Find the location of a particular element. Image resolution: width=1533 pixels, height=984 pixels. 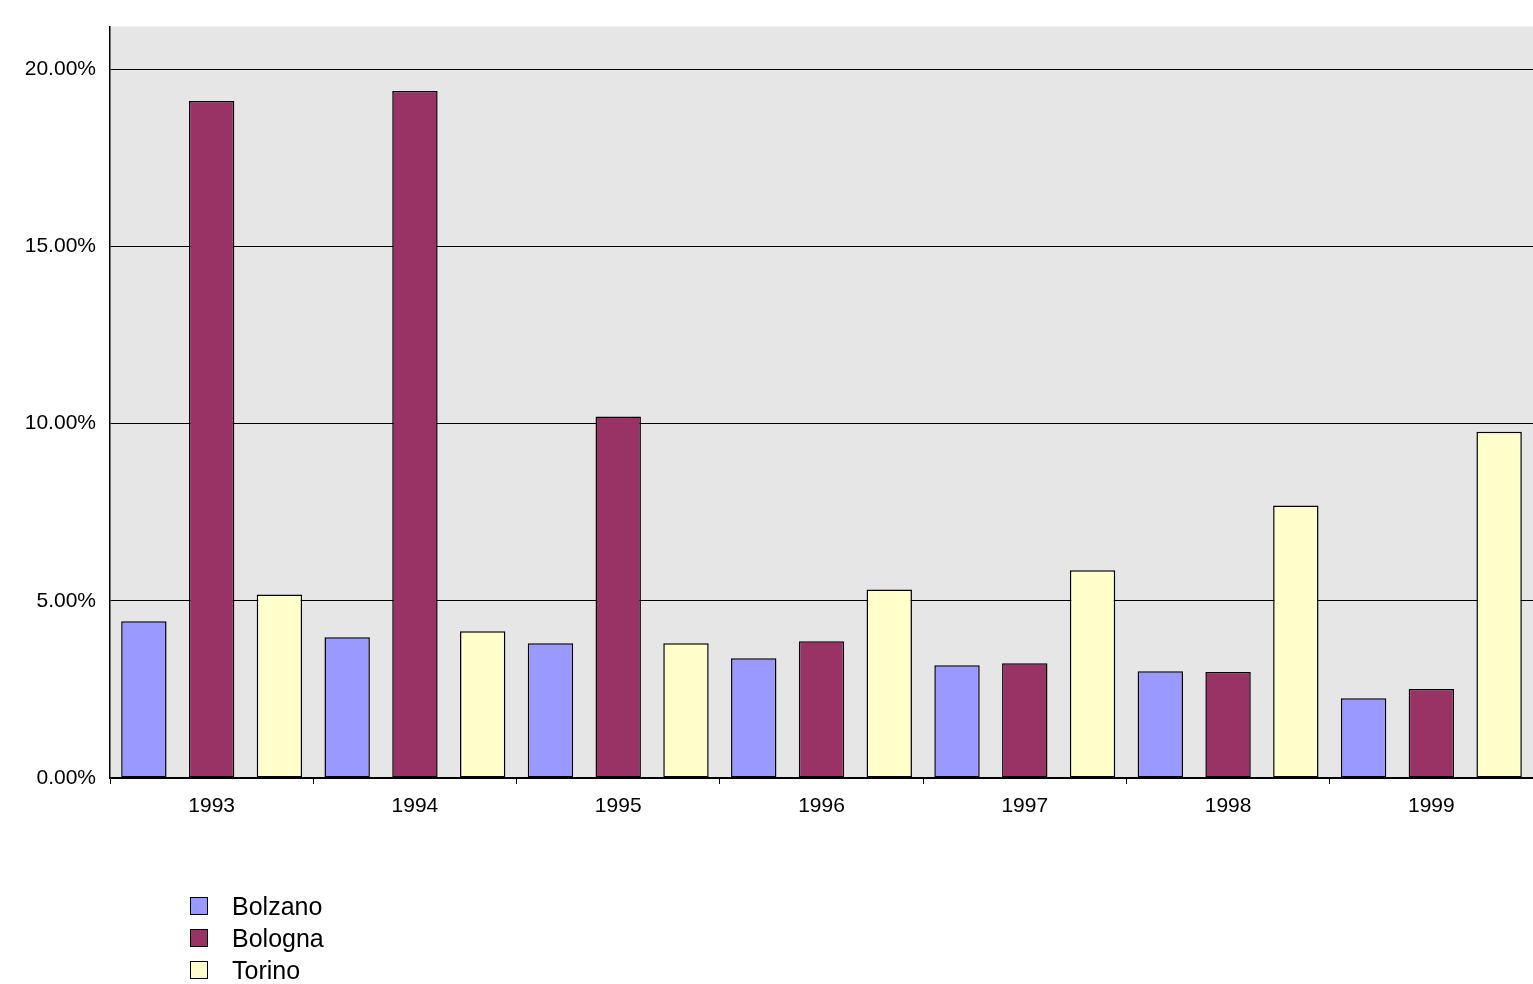

x-tick-label: 1999 is located at coordinates (1431, 805).